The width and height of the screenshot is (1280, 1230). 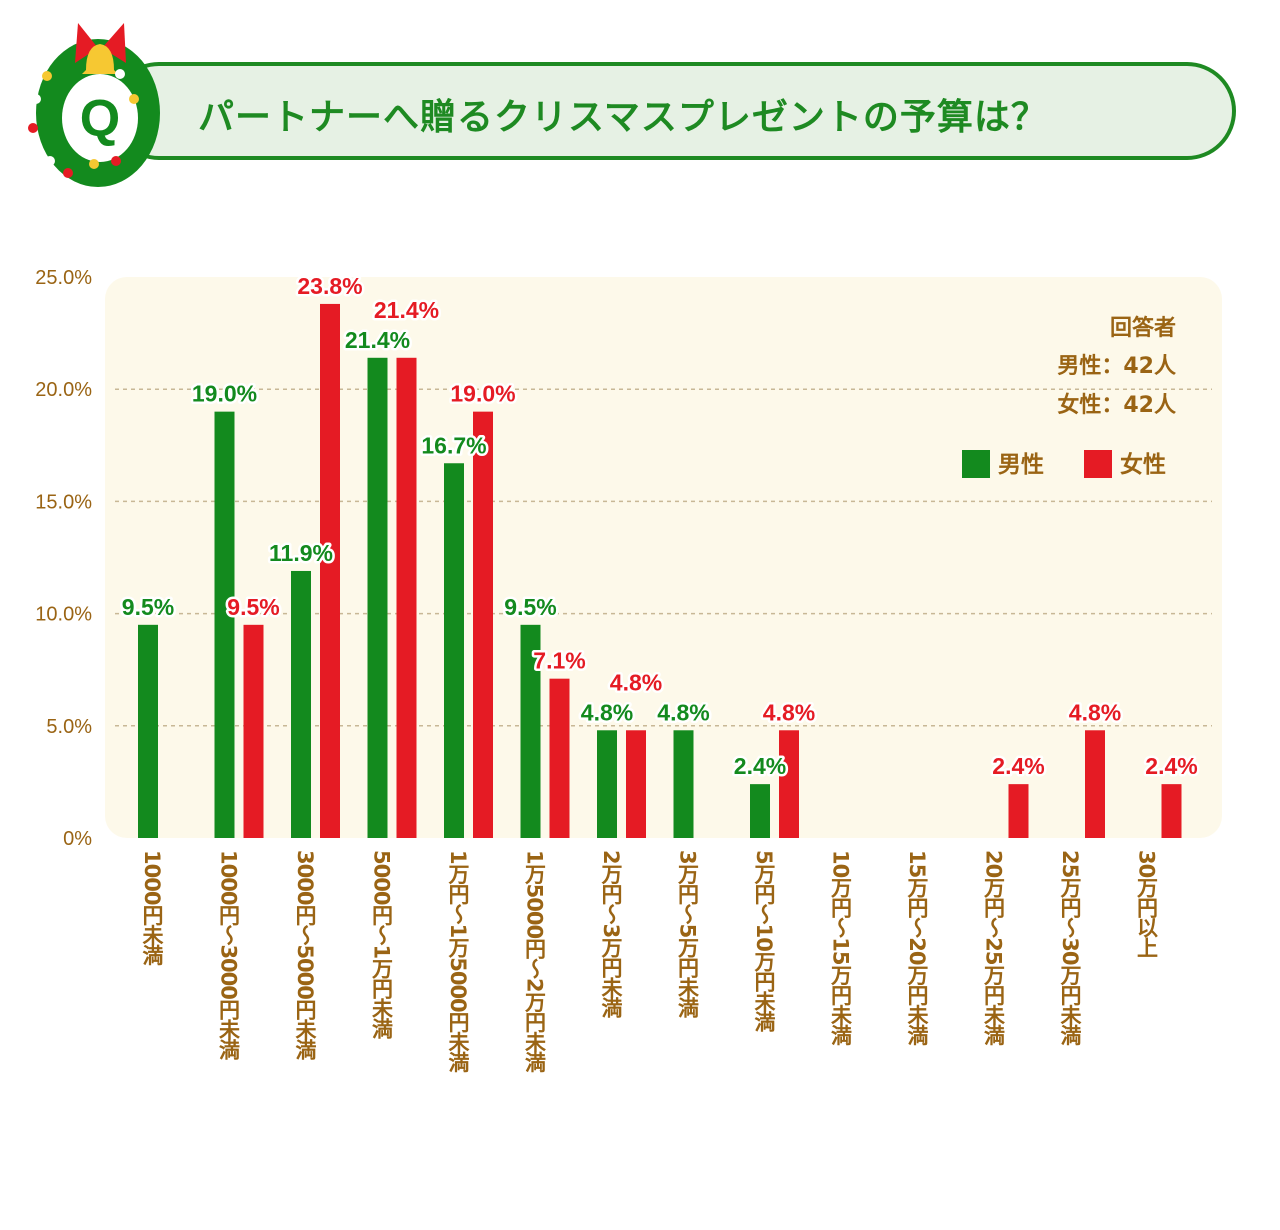 What do you see at coordinates (63, 615) in the screenshot?
I see `y-tick-label: 10.0%` at bounding box center [63, 615].